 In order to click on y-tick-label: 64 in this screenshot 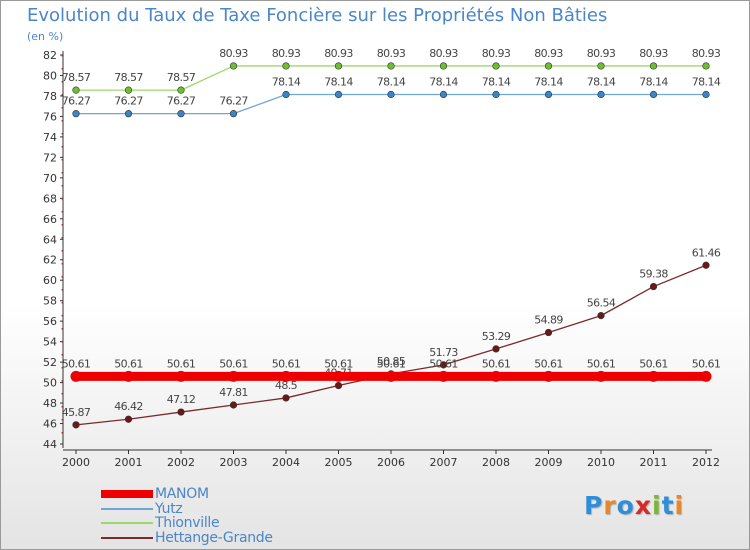, I will do `click(50, 239)`.